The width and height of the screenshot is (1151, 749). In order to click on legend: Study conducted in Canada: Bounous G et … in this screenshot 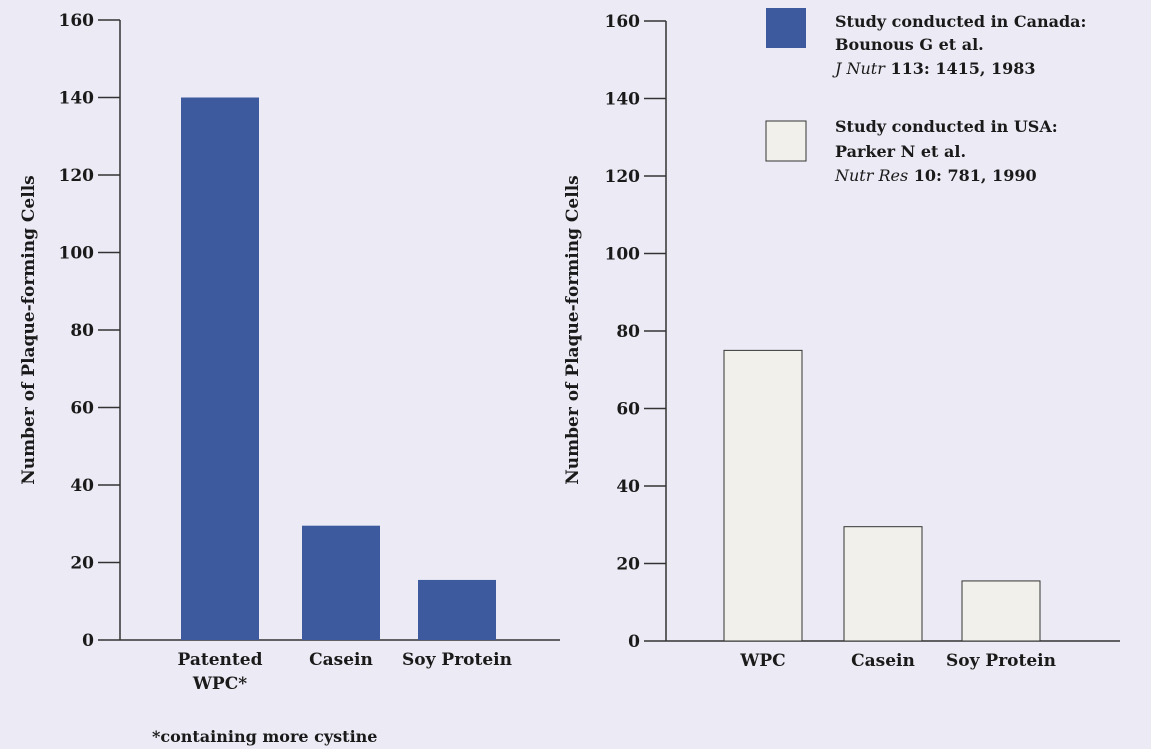, I will do `click(925, 96)`.